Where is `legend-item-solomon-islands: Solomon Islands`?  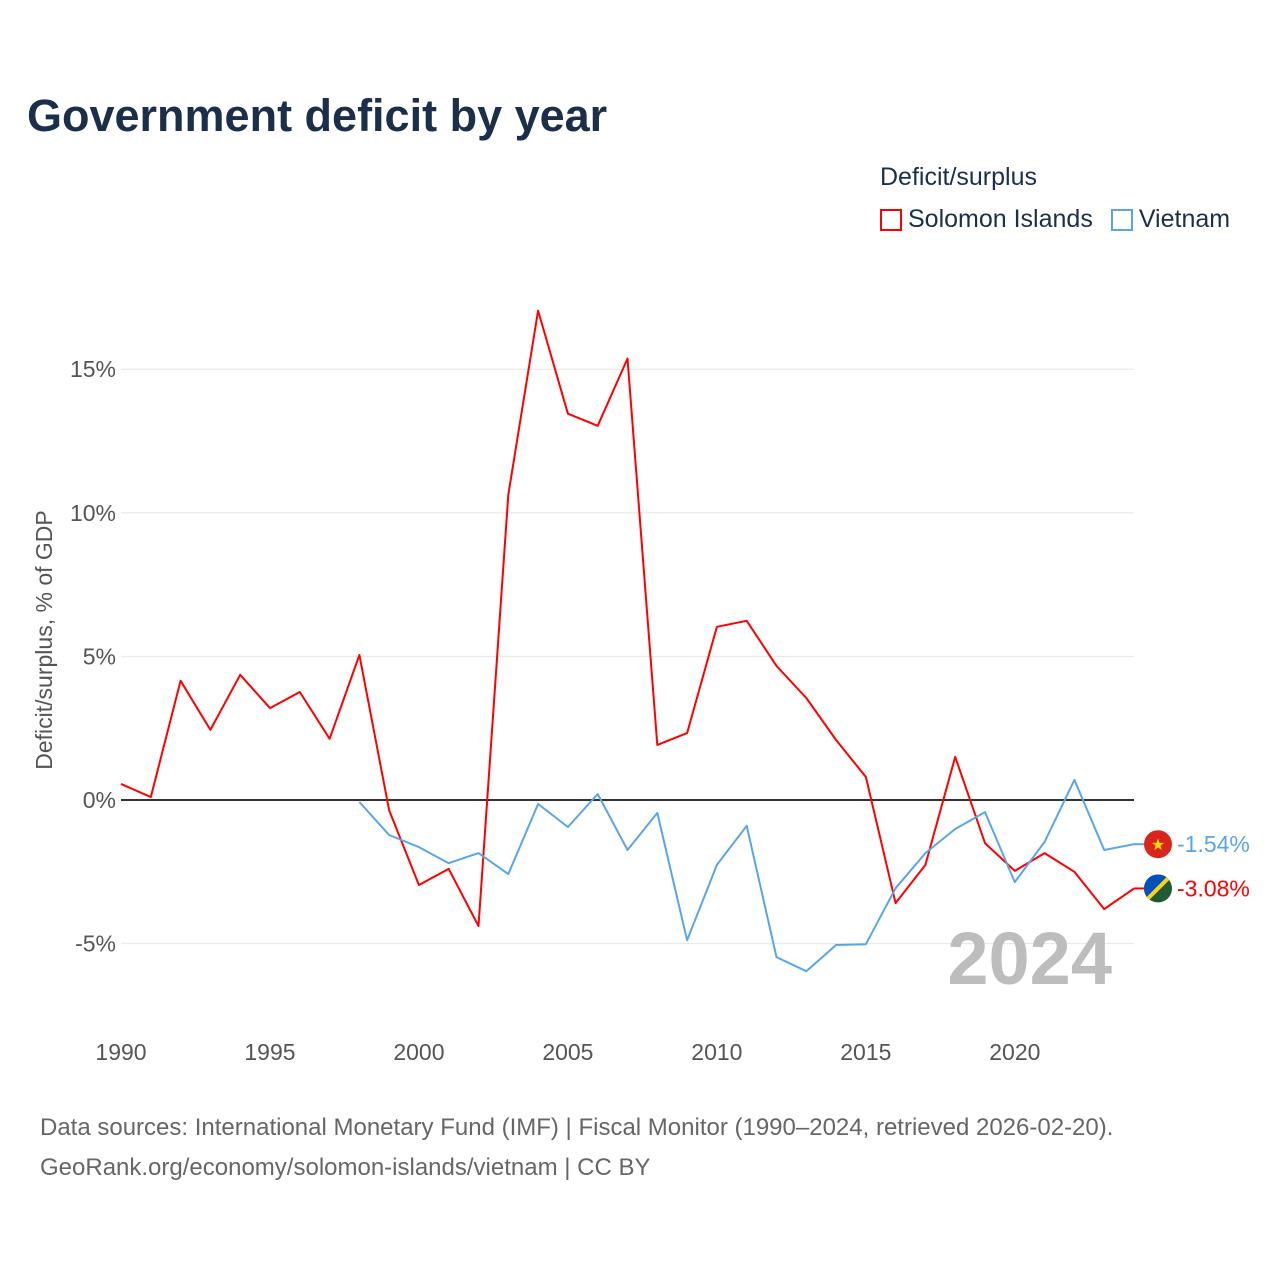 legend-item-solomon-islands: Solomon Islands is located at coordinates (986, 219).